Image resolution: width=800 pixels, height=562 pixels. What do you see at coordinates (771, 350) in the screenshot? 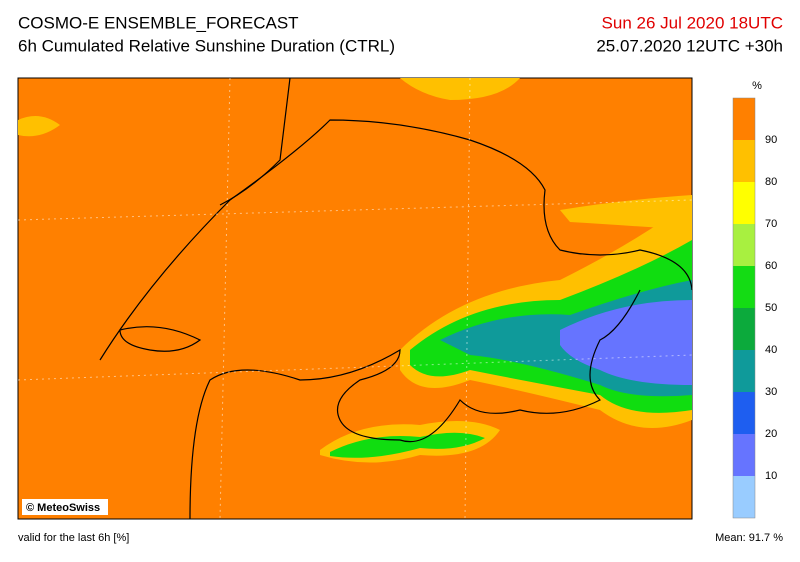
I see `colorbar-tick-label: 40` at bounding box center [771, 350].